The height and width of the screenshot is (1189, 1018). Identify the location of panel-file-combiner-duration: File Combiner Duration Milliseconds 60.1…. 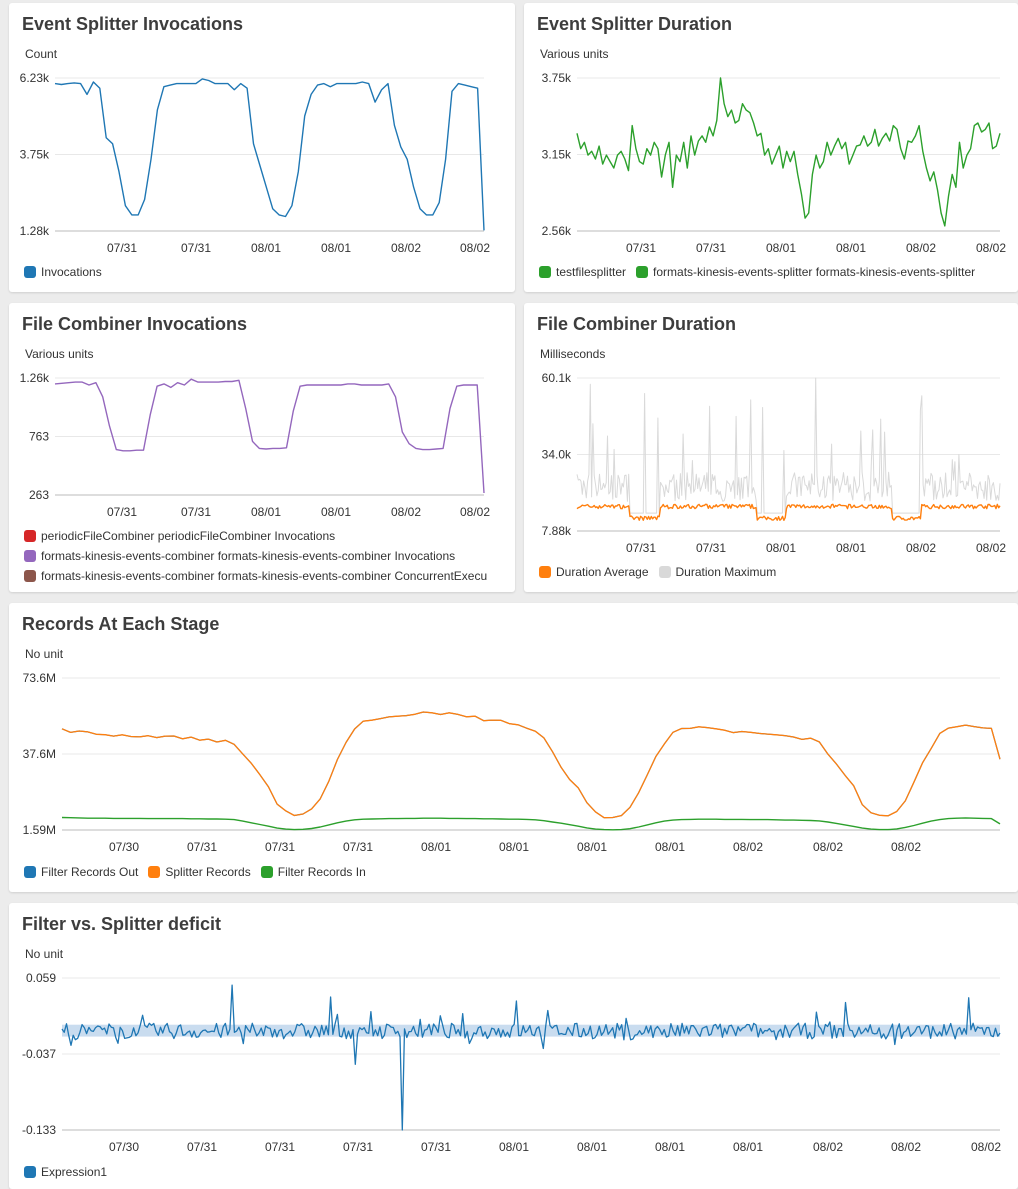
(771, 447).